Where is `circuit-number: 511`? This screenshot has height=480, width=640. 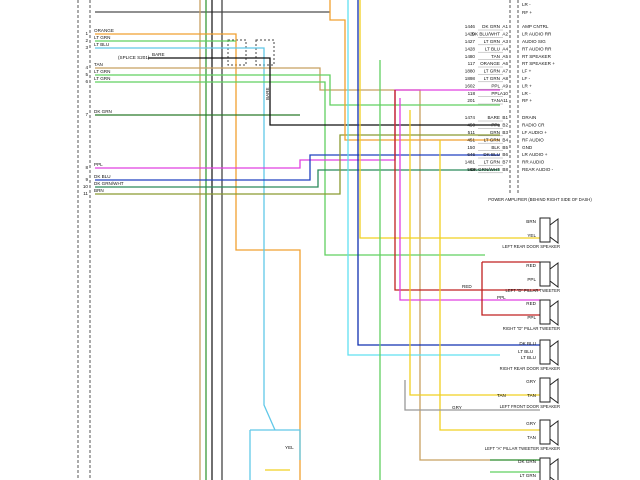
circuit-number: 511 is located at coordinates (472, 132).